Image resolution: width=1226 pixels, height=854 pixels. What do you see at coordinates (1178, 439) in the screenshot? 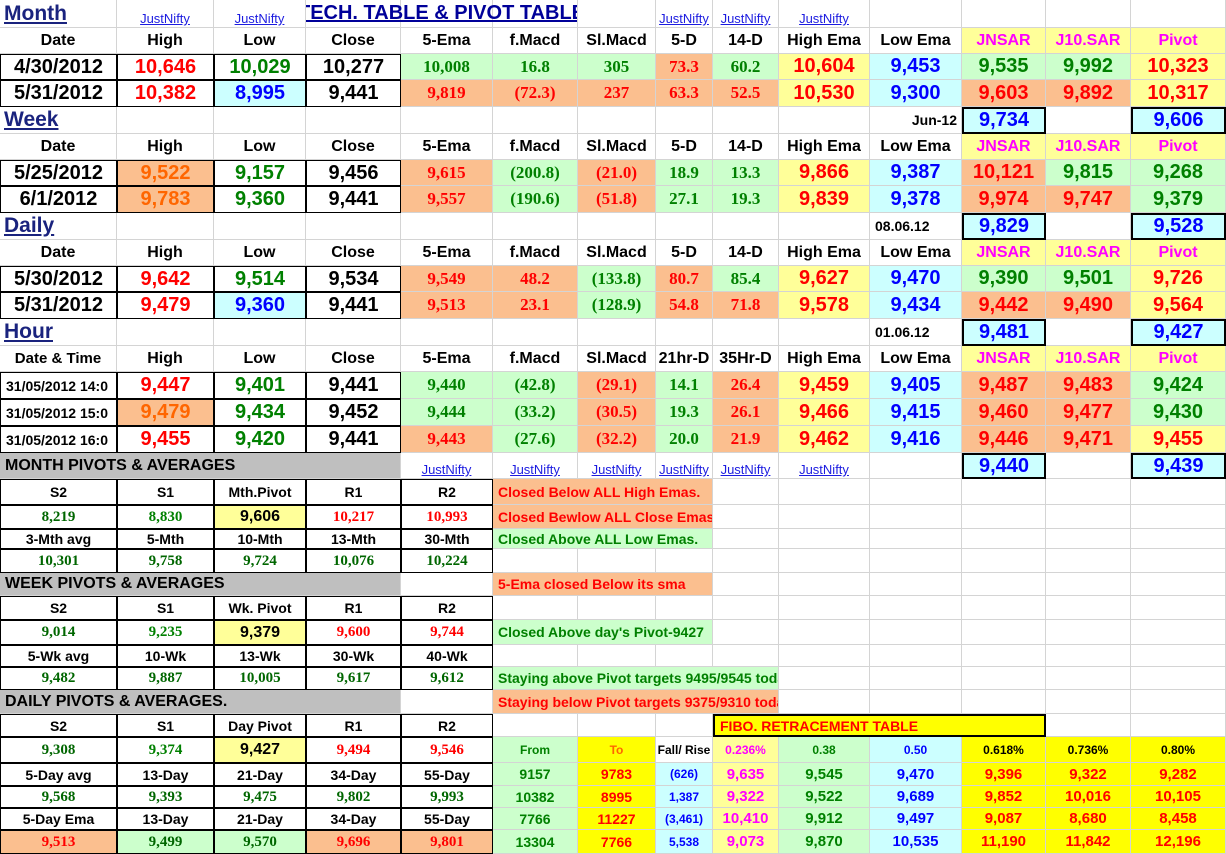
I see `cell-pivot: 9,455` at bounding box center [1178, 439].